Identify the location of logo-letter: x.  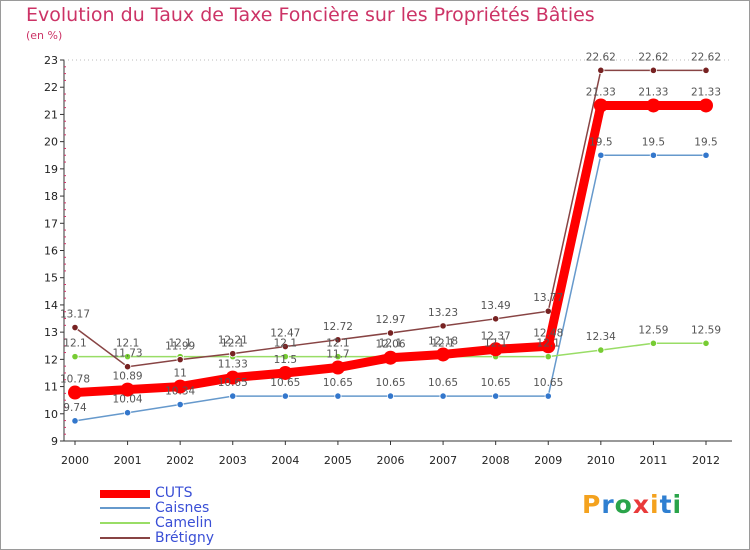
(641, 504).